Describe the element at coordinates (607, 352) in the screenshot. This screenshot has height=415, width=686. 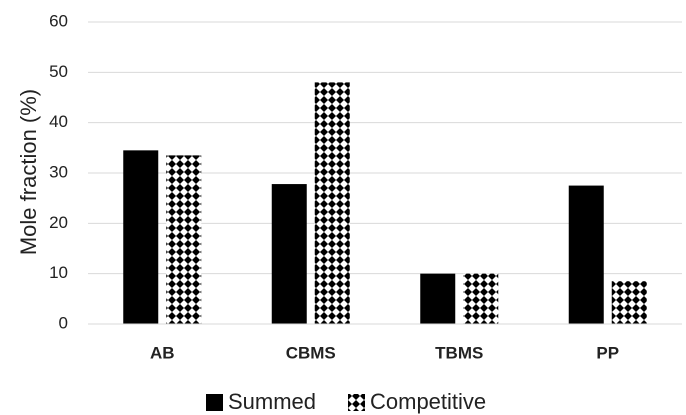
I see `category-label: PP` at that location.